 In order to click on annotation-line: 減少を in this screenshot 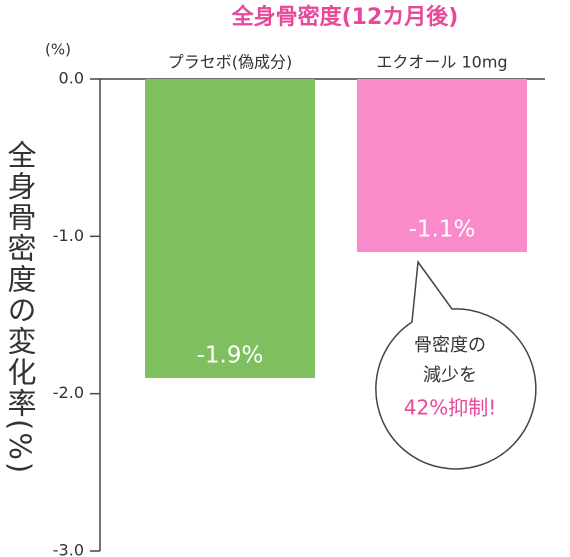, I will do `click(450, 375)`.